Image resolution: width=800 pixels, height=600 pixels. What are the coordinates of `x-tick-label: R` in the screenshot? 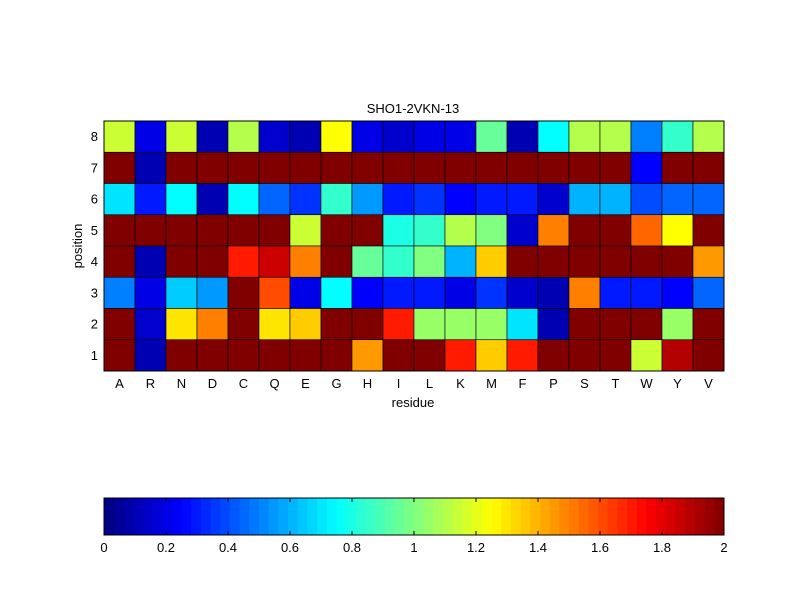 It's located at (150, 383).